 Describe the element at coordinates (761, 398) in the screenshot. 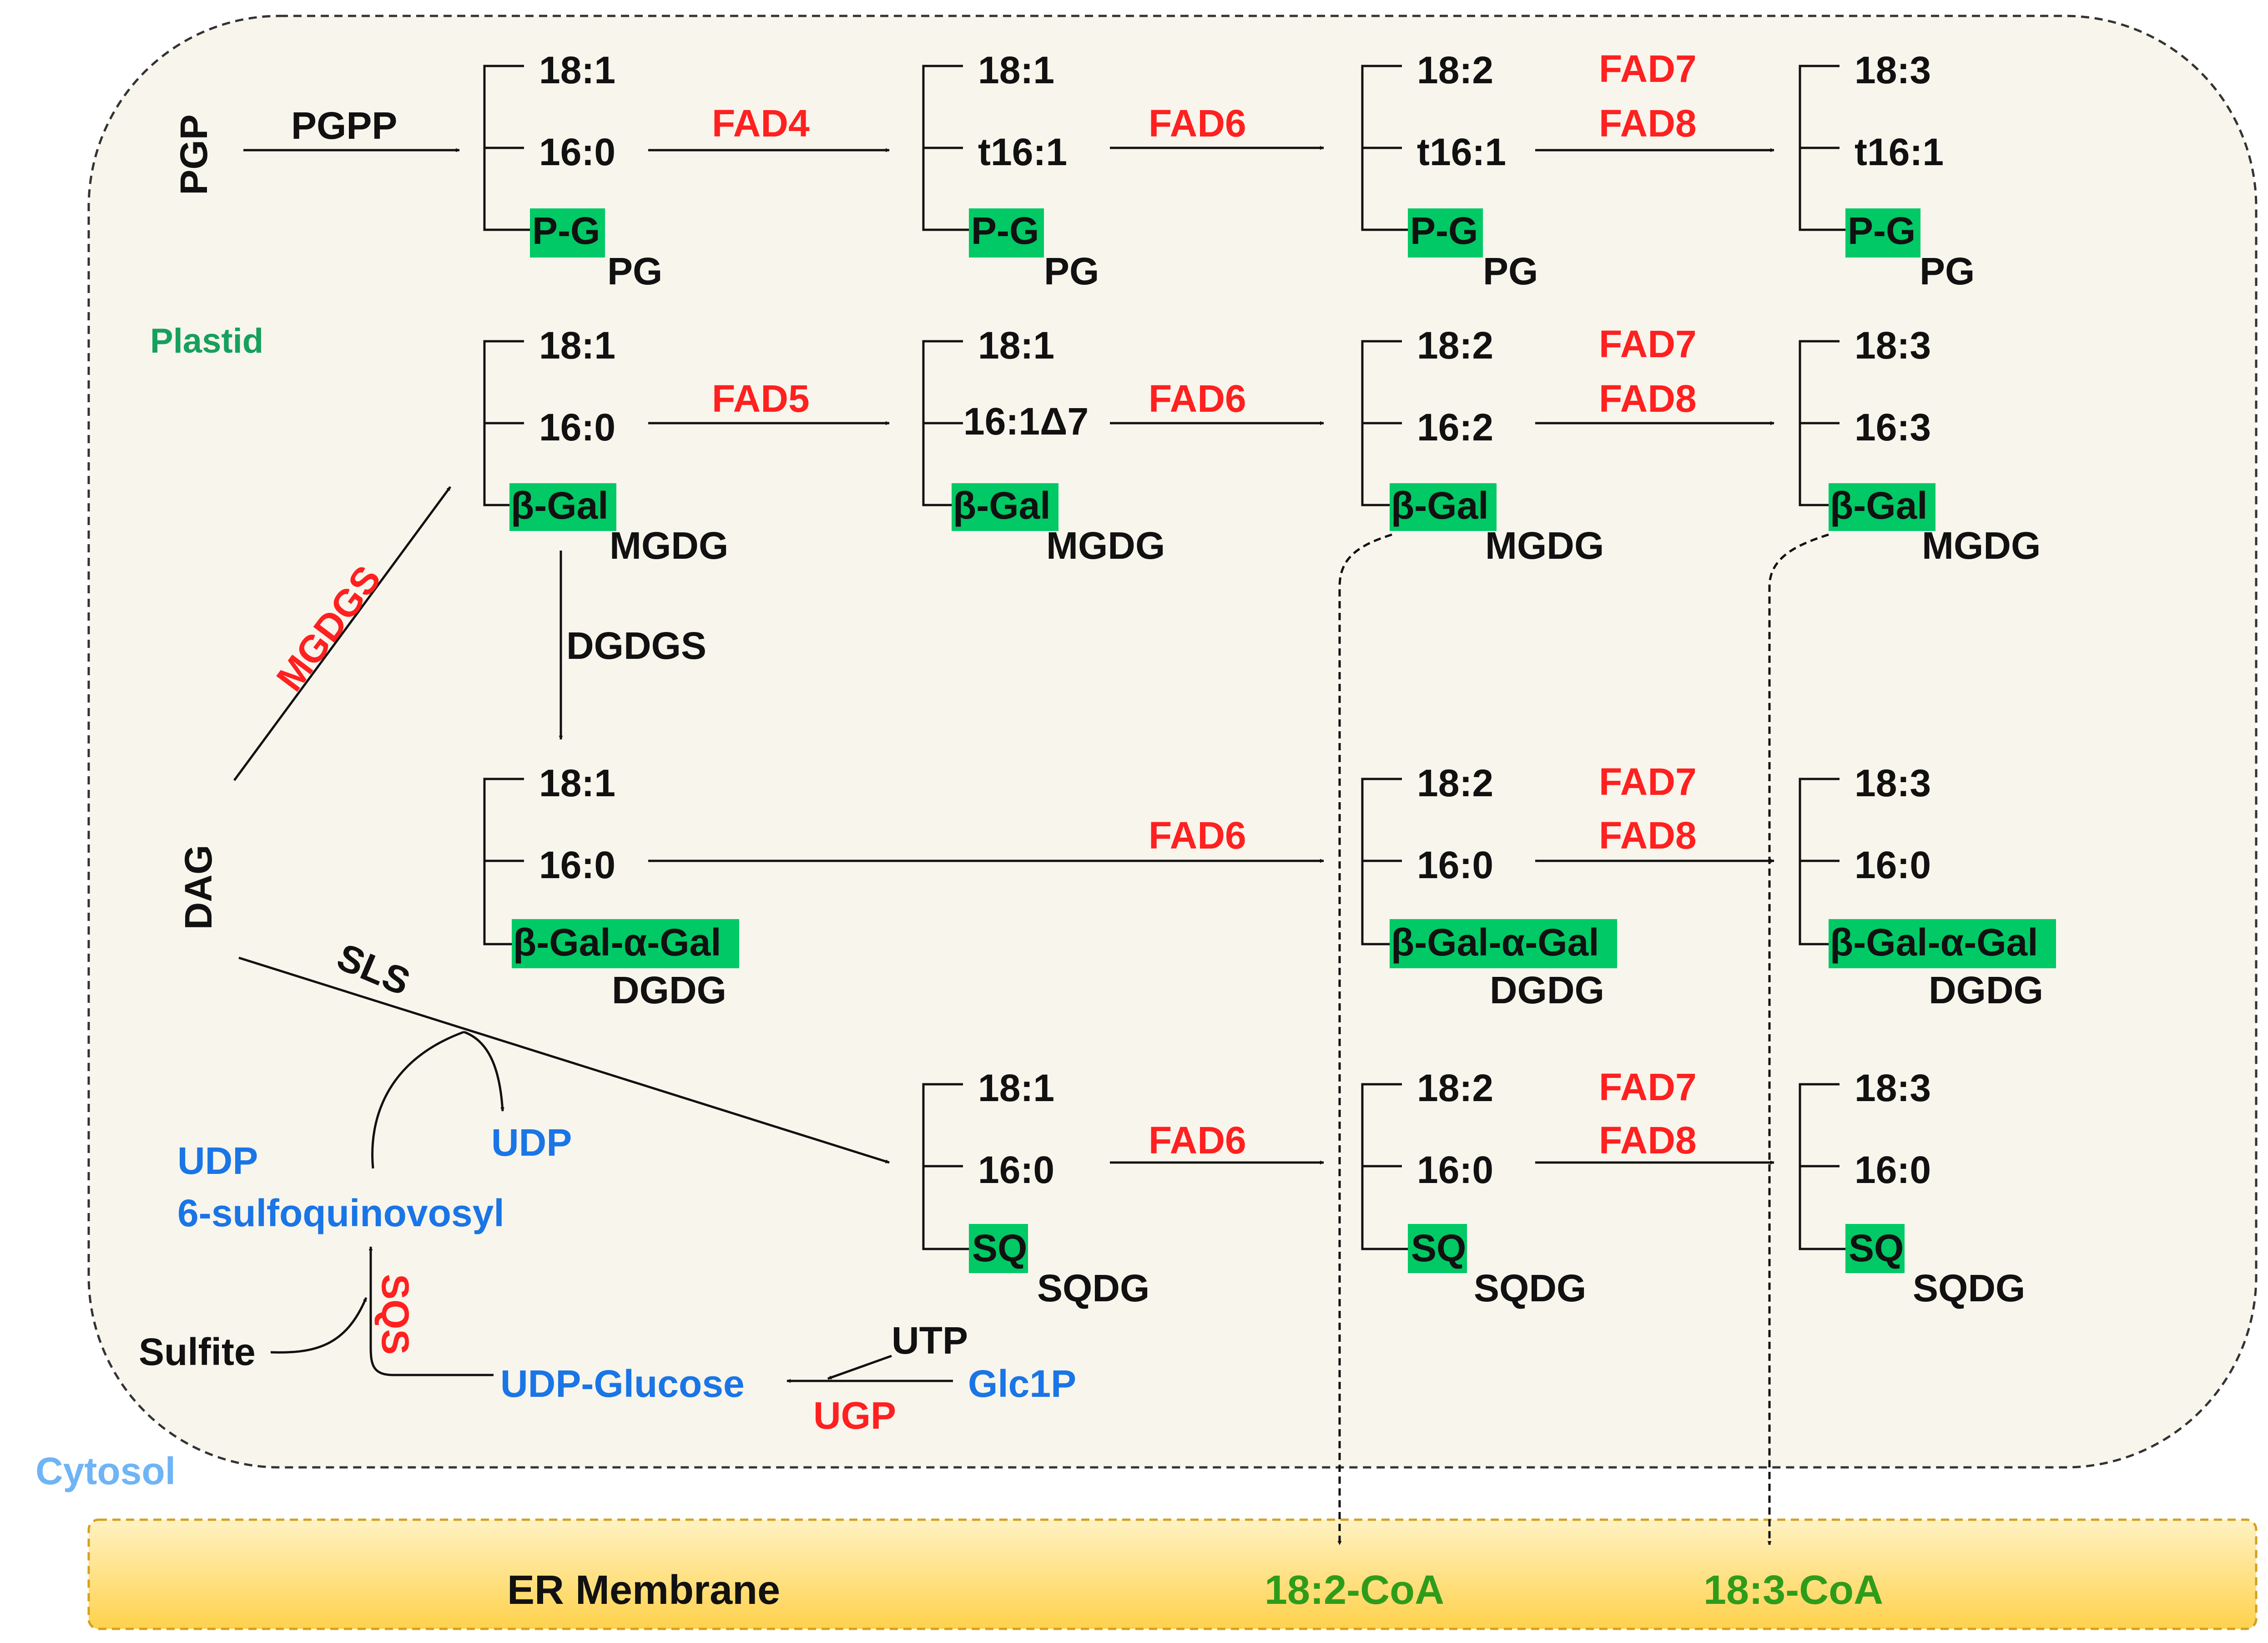

I see `enzyme-fad5: FAD5` at that location.